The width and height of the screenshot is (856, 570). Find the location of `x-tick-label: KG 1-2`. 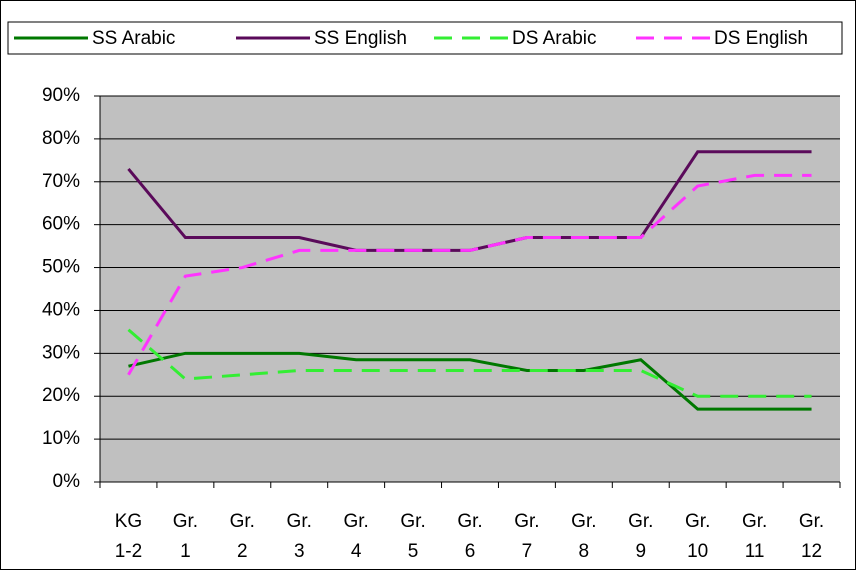

x-tick-label: KG 1-2 is located at coordinates (128, 536).